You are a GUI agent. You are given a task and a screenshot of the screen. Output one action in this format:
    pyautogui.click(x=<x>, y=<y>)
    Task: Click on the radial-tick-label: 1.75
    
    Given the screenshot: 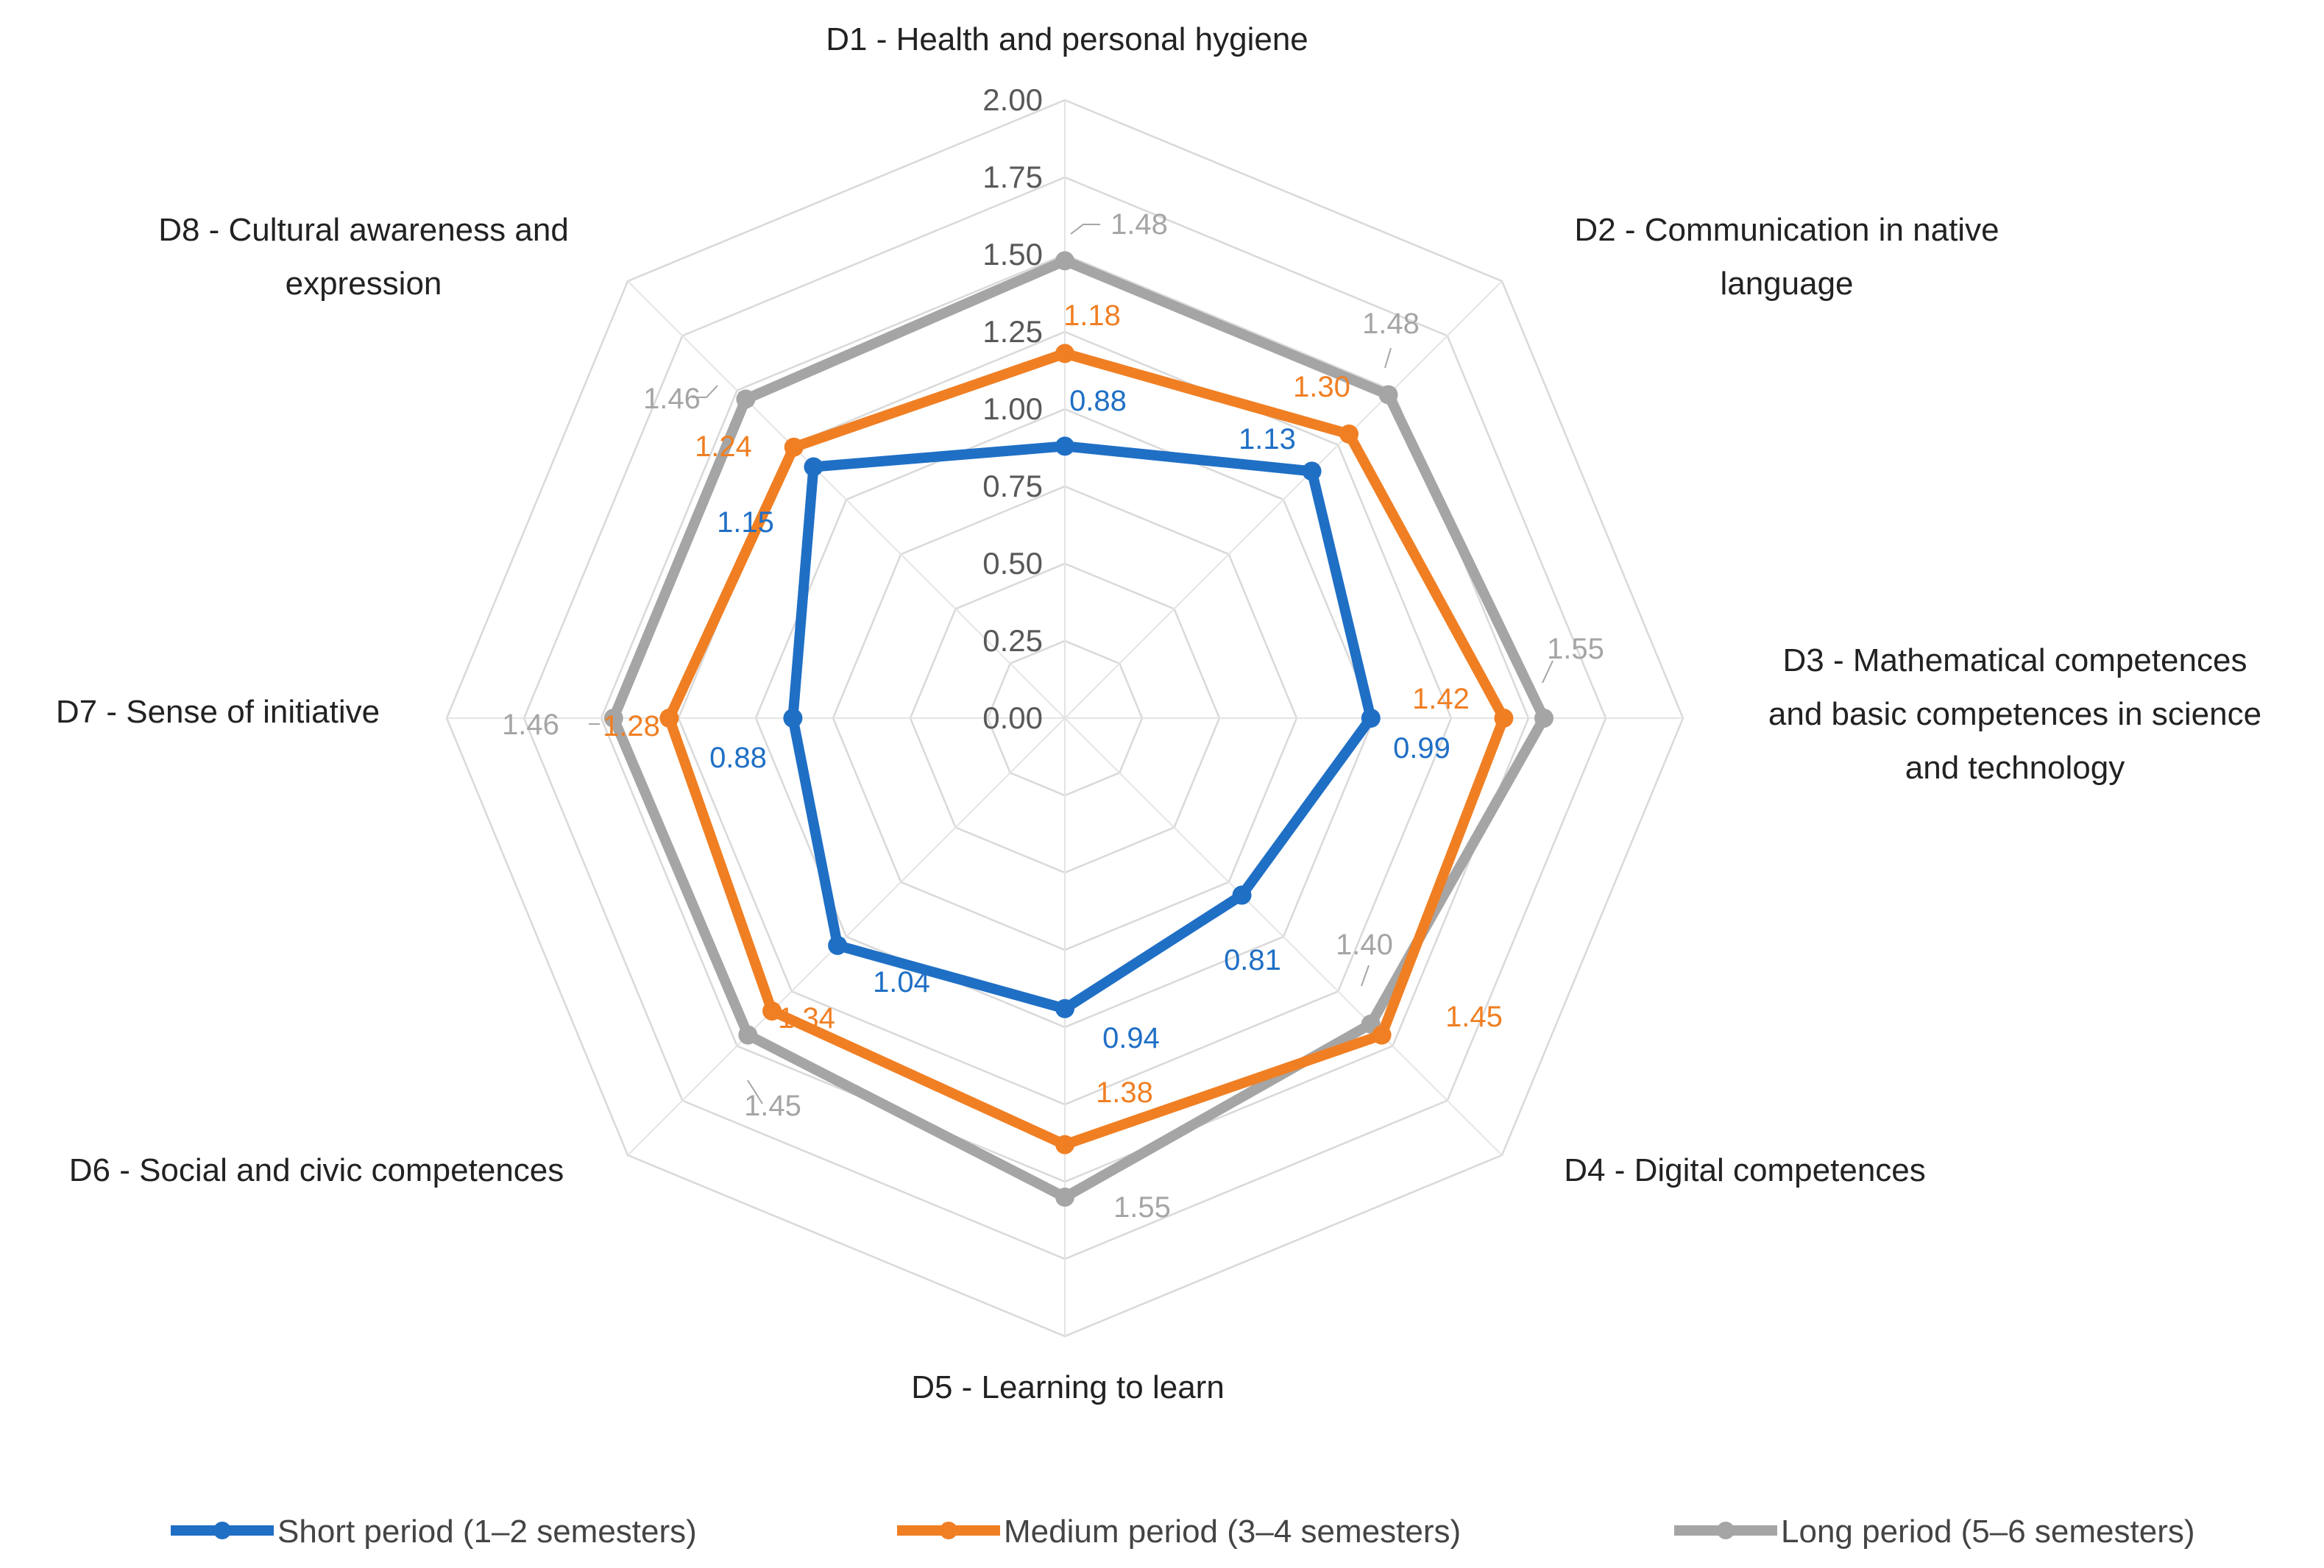 What is the action you would take?
    pyautogui.click(x=1012, y=177)
    